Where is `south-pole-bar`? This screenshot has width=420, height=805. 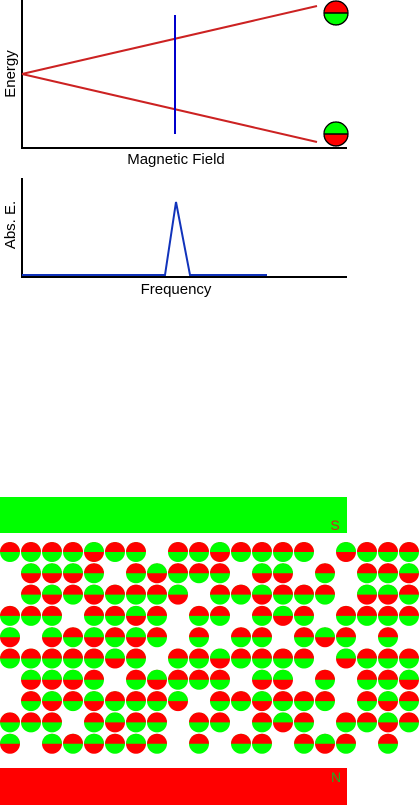
south-pole-bar is located at coordinates (173, 515).